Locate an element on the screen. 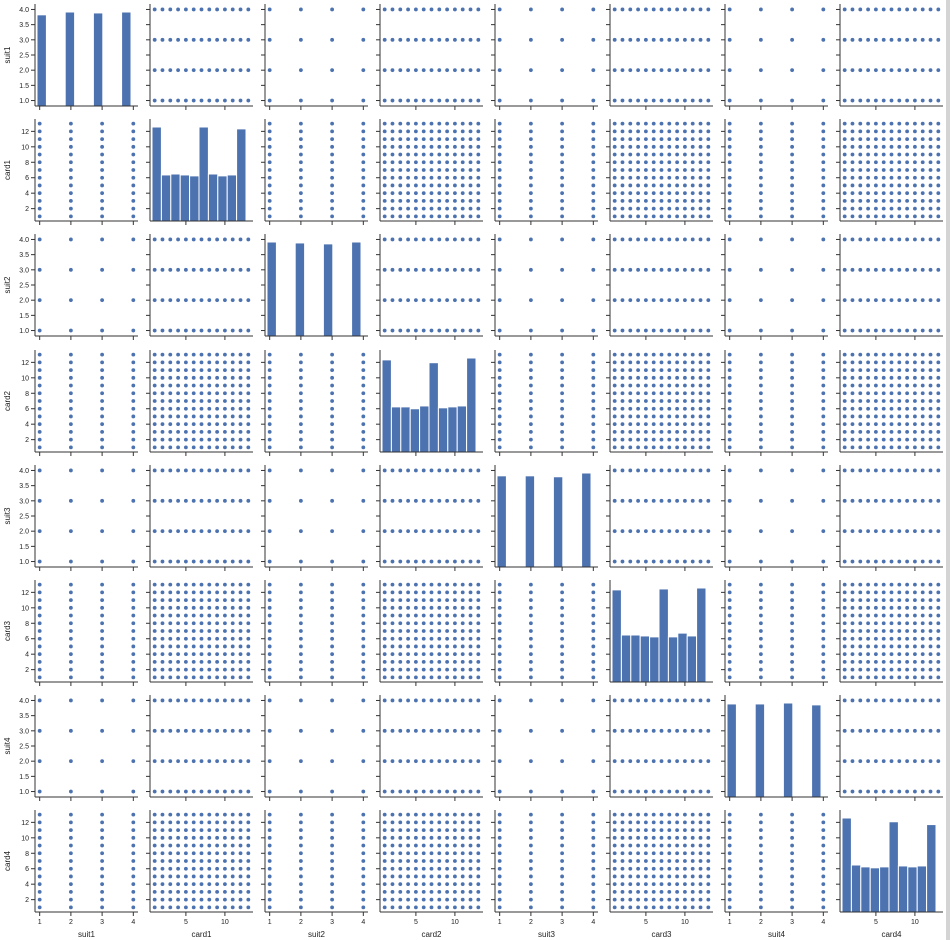  y-tick-label: 2 is located at coordinates (27, 440).